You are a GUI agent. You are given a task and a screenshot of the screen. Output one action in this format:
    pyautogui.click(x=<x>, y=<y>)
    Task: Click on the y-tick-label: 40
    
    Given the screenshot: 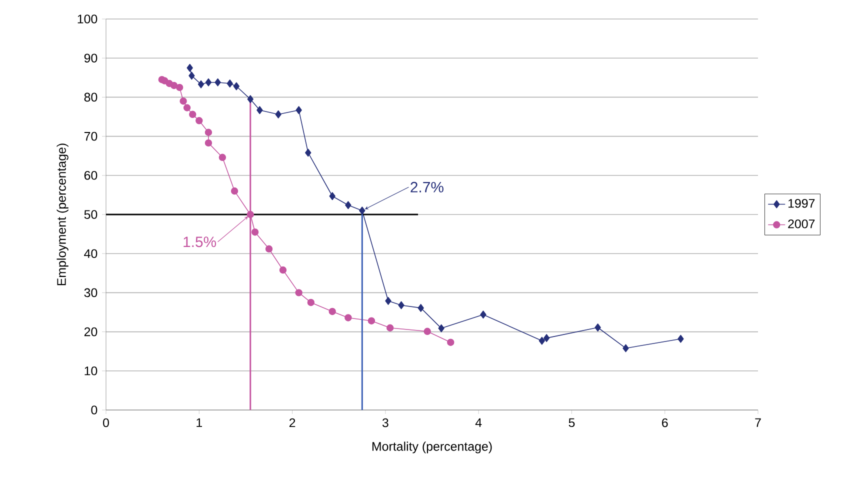 What is the action you would take?
    pyautogui.click(x=91, y=253)
    